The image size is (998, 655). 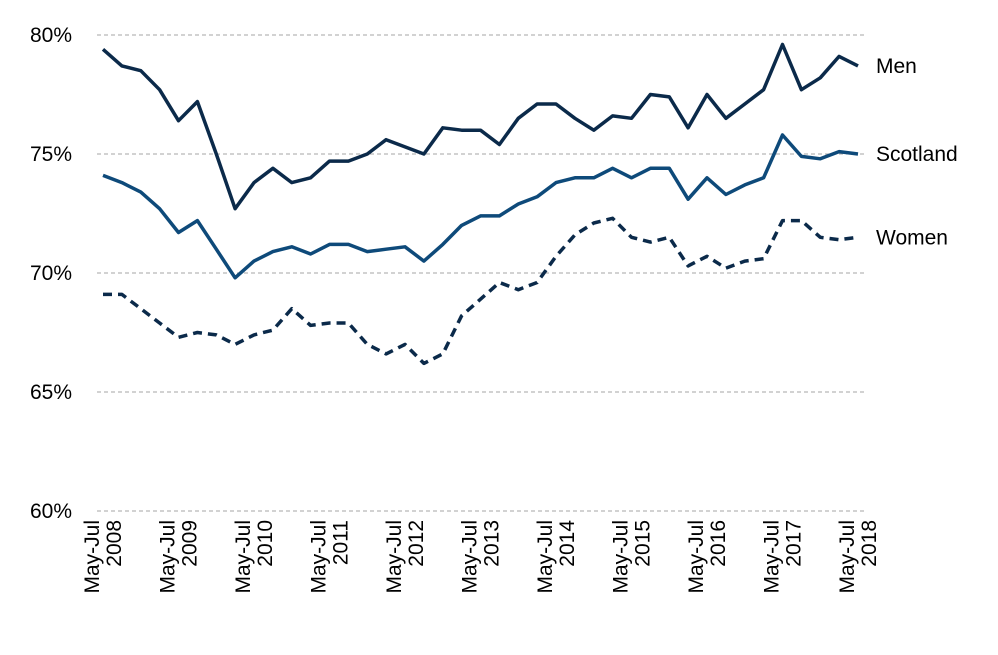 I want to click on x-tick-label-line2: 2010, so click(x=265, y=543).